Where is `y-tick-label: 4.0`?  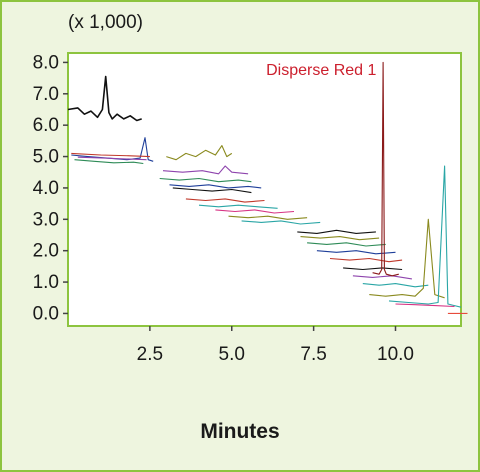 y-tick-label: 4.0 is located at coordinates (46, 188).